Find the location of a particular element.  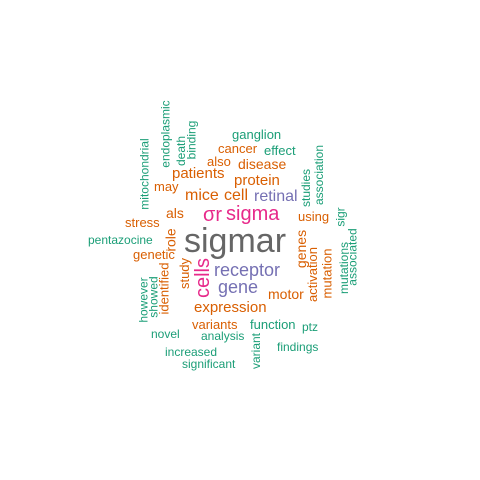

word-ganglion: ganglion is located at coordinates (257, 134).